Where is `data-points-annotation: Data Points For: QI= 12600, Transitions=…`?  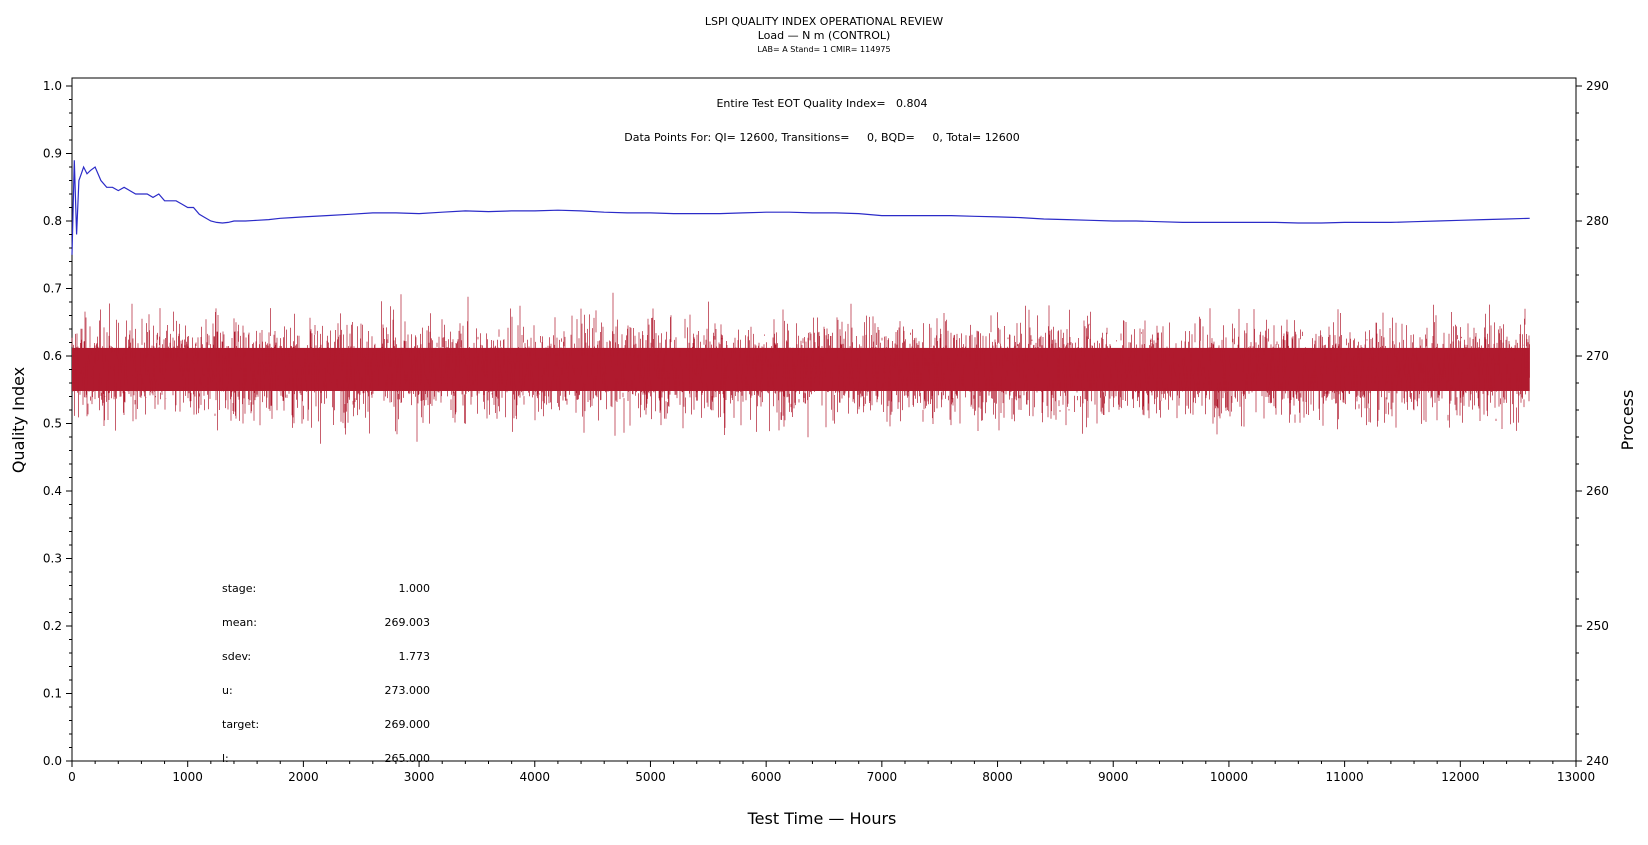 data-points-annotation: Data Points For: QI= 12600, Transitions=… is located at coordinates (821, 137).